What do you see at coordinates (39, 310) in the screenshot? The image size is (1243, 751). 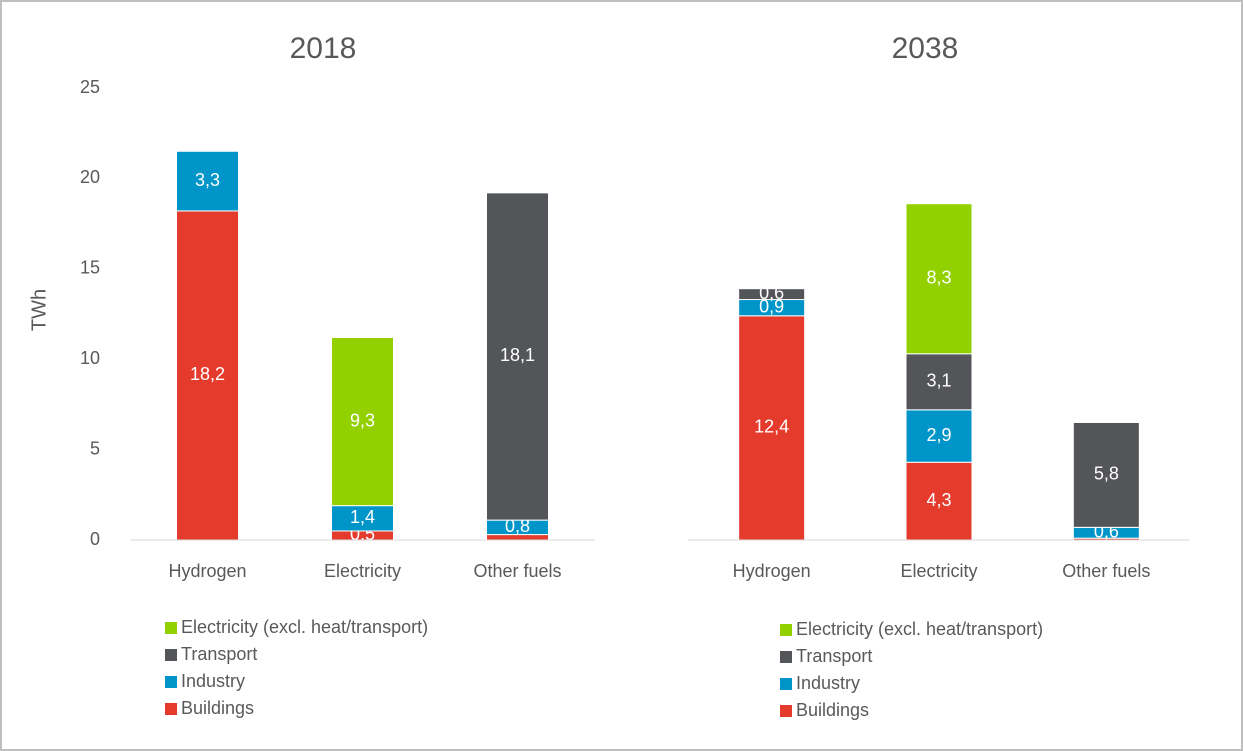 I see `y-axis-label: TWh` at bounding box center [39, 310].